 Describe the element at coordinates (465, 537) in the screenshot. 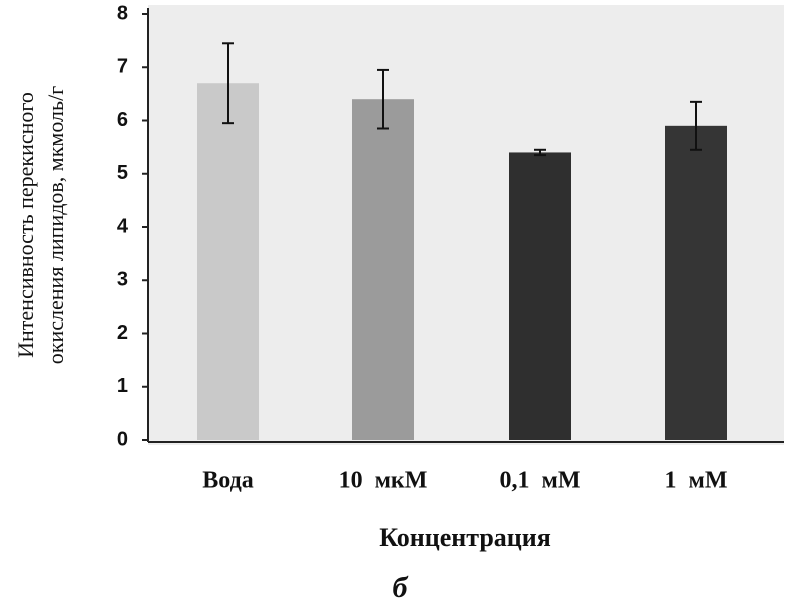

I see `x-axis-label: Концентрация` at that location.